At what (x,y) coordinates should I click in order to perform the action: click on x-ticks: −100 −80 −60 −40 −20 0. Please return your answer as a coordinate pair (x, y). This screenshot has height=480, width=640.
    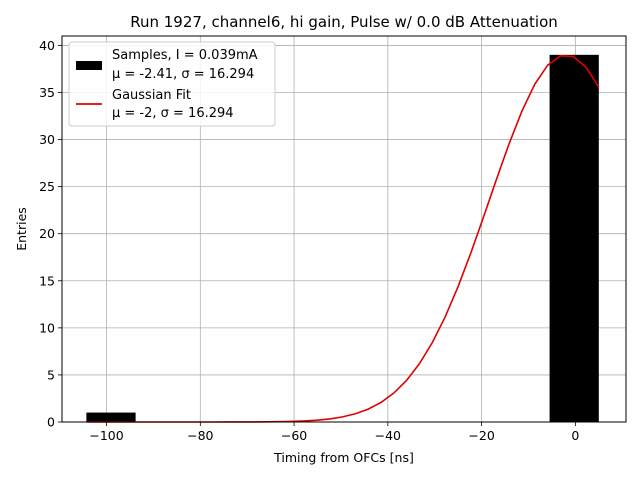
    Looking at the image, I should click on (334, 432).